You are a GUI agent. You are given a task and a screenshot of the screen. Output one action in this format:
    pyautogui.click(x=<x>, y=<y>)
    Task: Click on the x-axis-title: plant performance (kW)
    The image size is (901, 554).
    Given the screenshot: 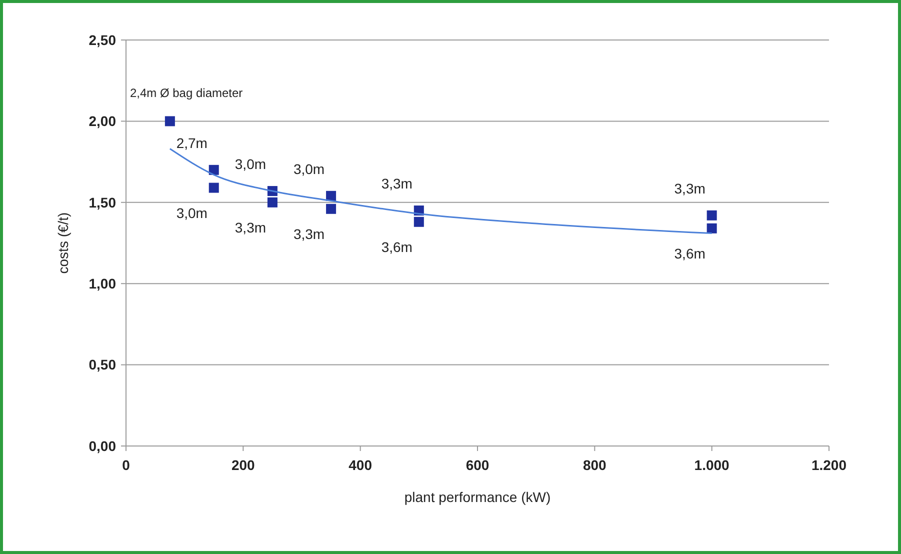 What is the action you would take?
    pyautogui.click(x=477, y=497)
    